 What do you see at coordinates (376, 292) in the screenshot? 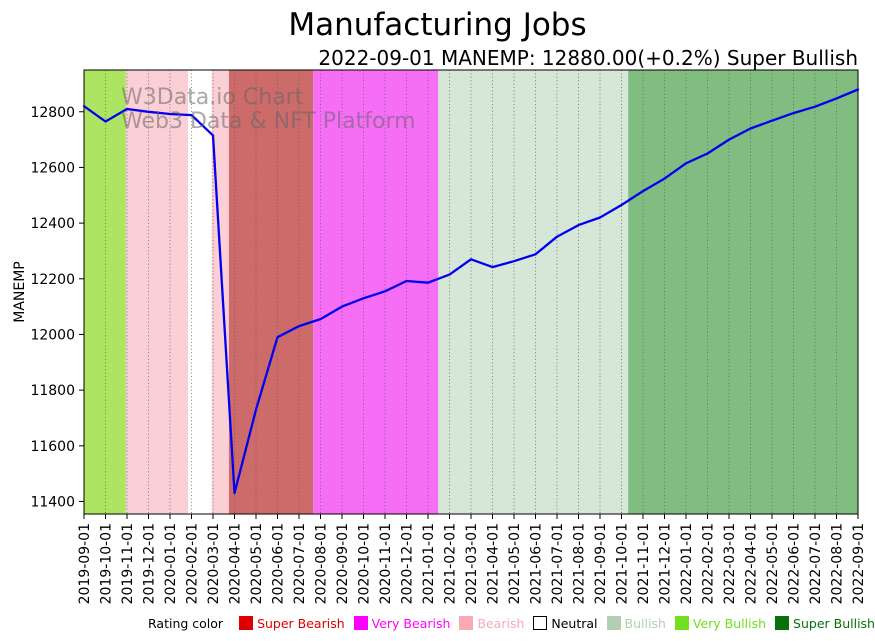
I see `rating-band-very-bearish` at bounding box center [376, 292].